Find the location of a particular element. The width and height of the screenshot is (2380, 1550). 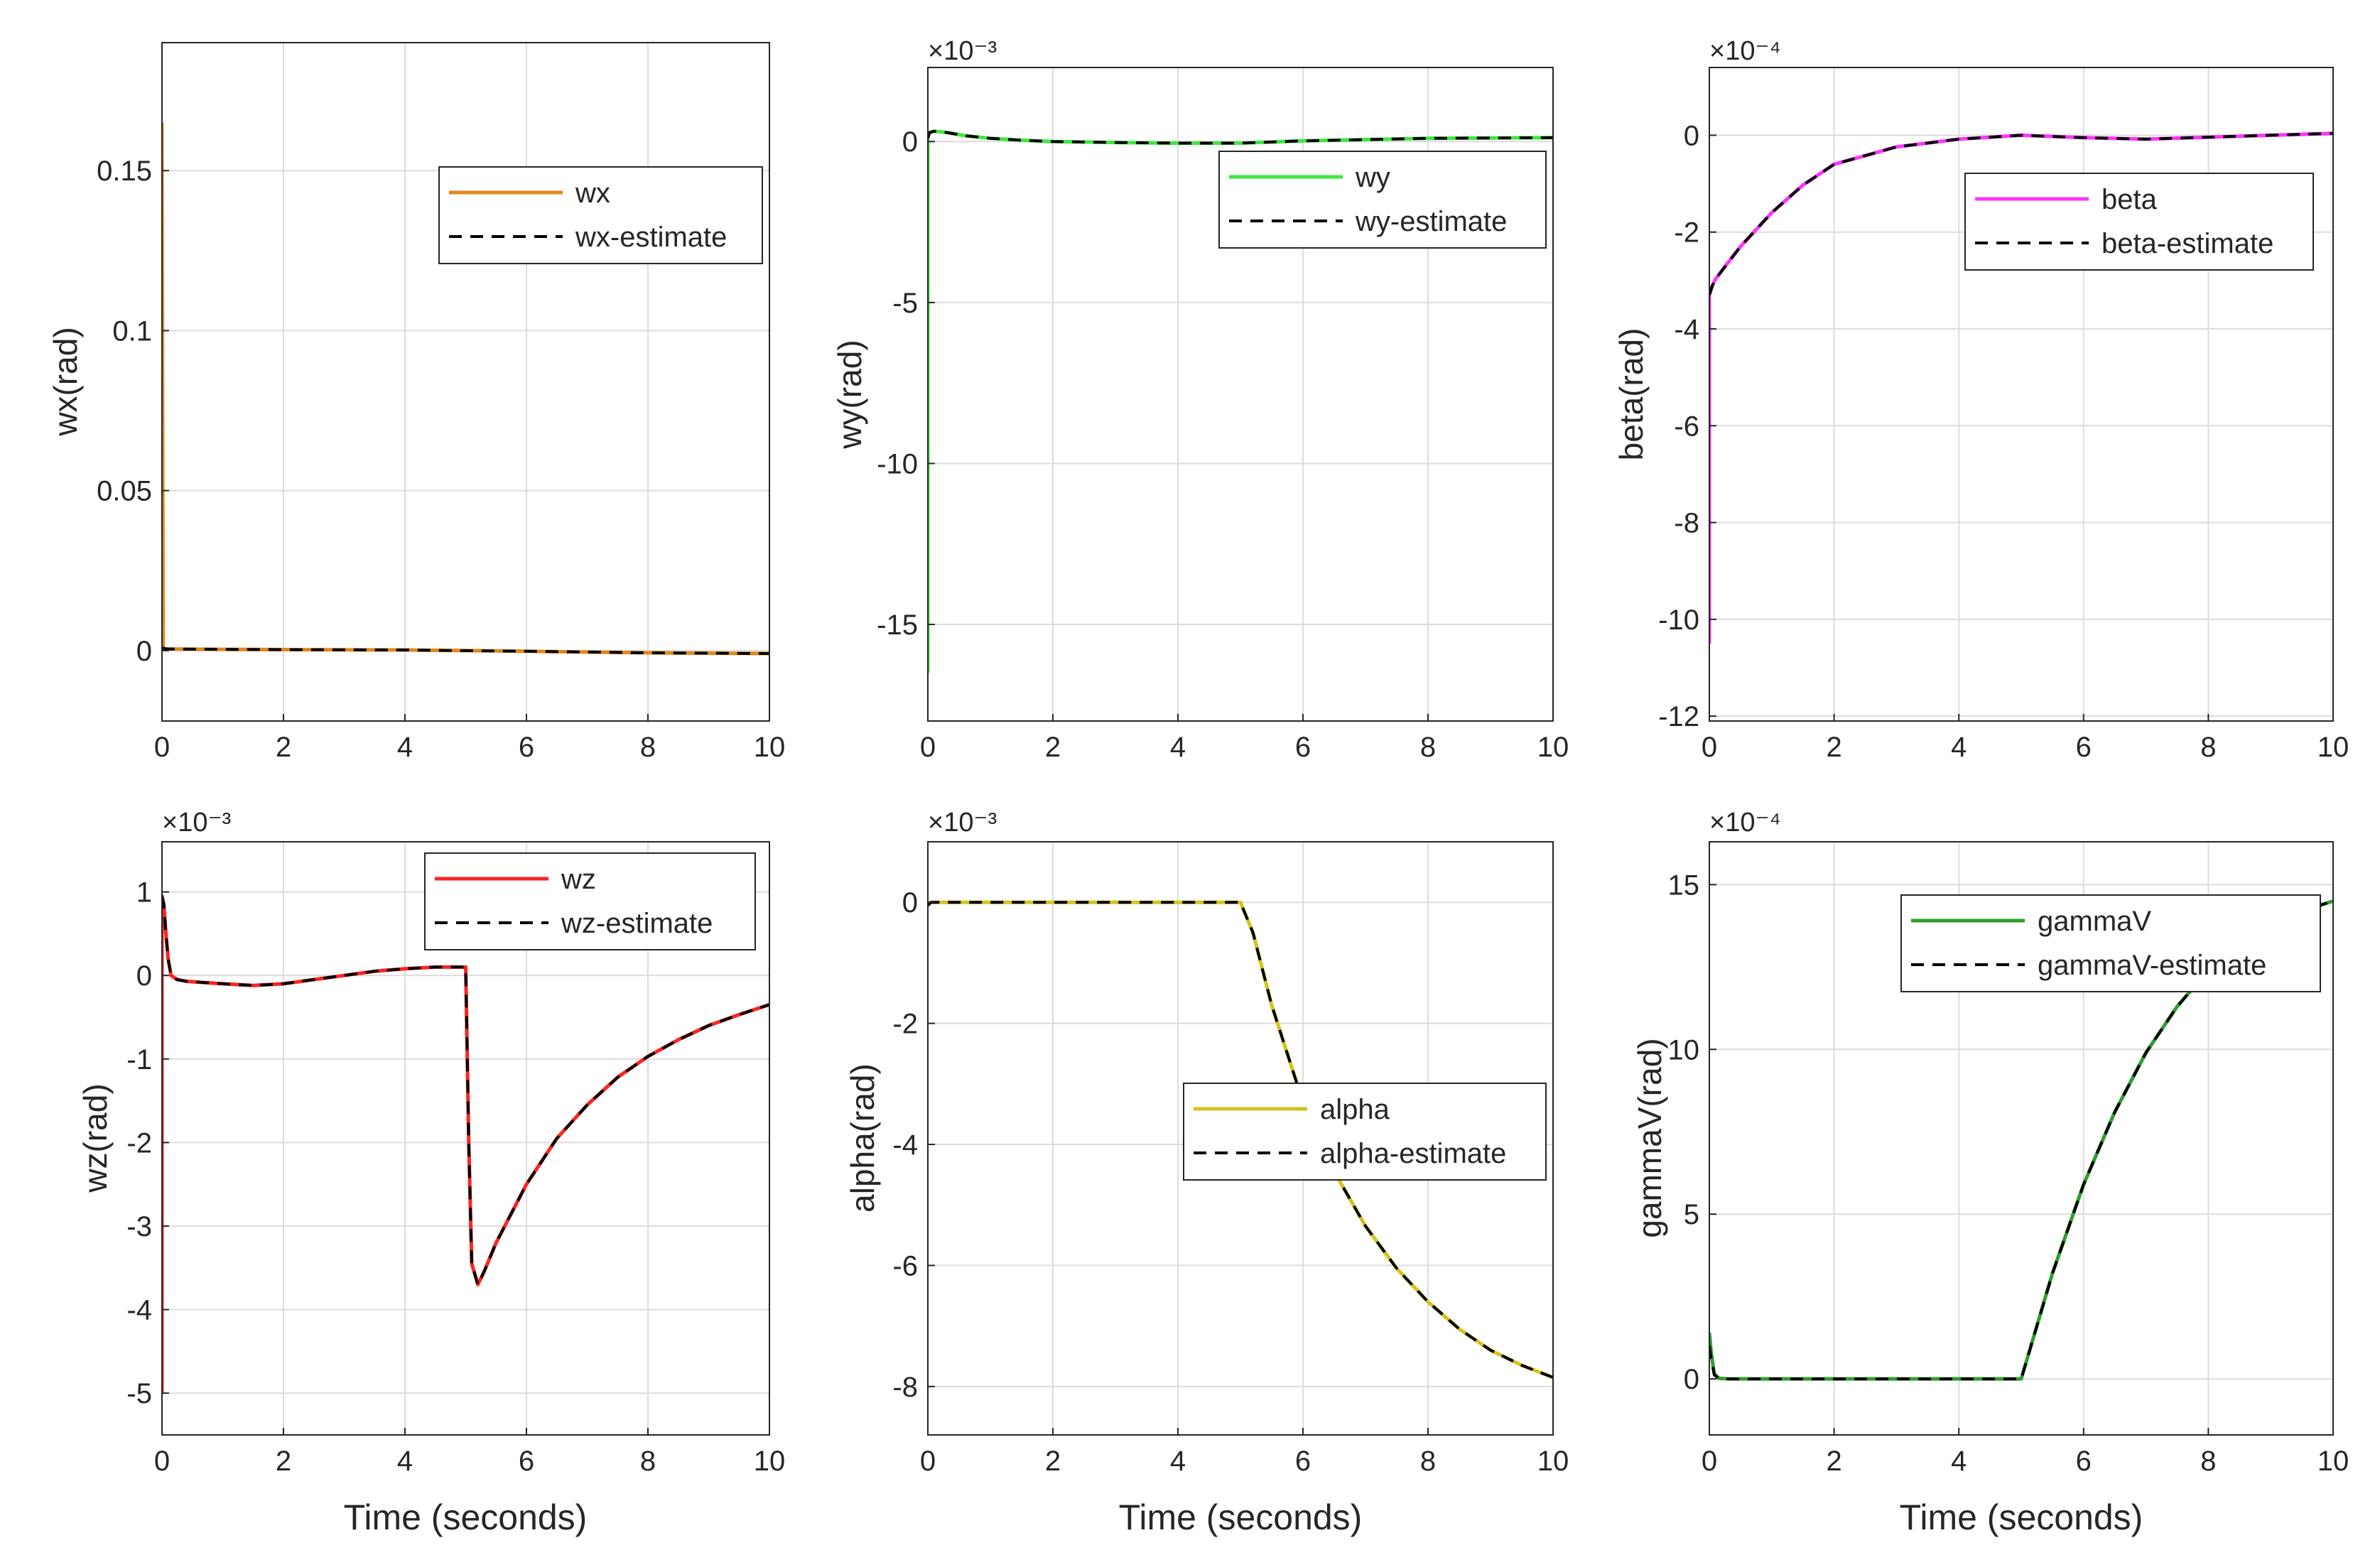

panel-wx-ytick-label-1: 0.05 is located at coordinates (124, 491).